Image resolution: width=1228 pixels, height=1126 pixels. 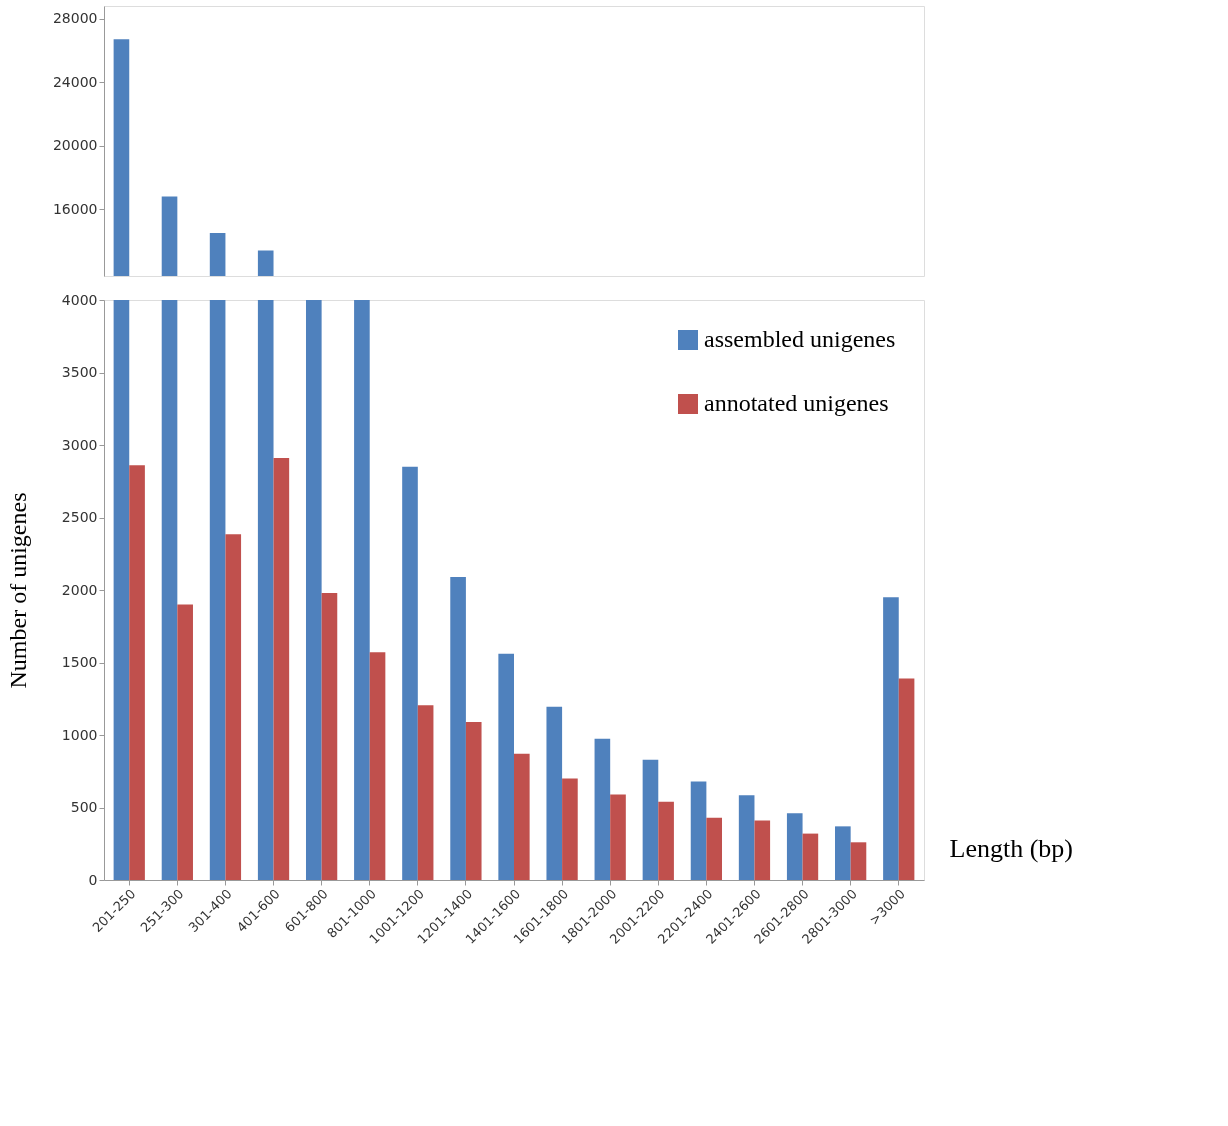 What do you see at coordinates (800, 339) in the screenshot?
I see `legend-label: assembled unigenes` at bounding box center [800, 339].